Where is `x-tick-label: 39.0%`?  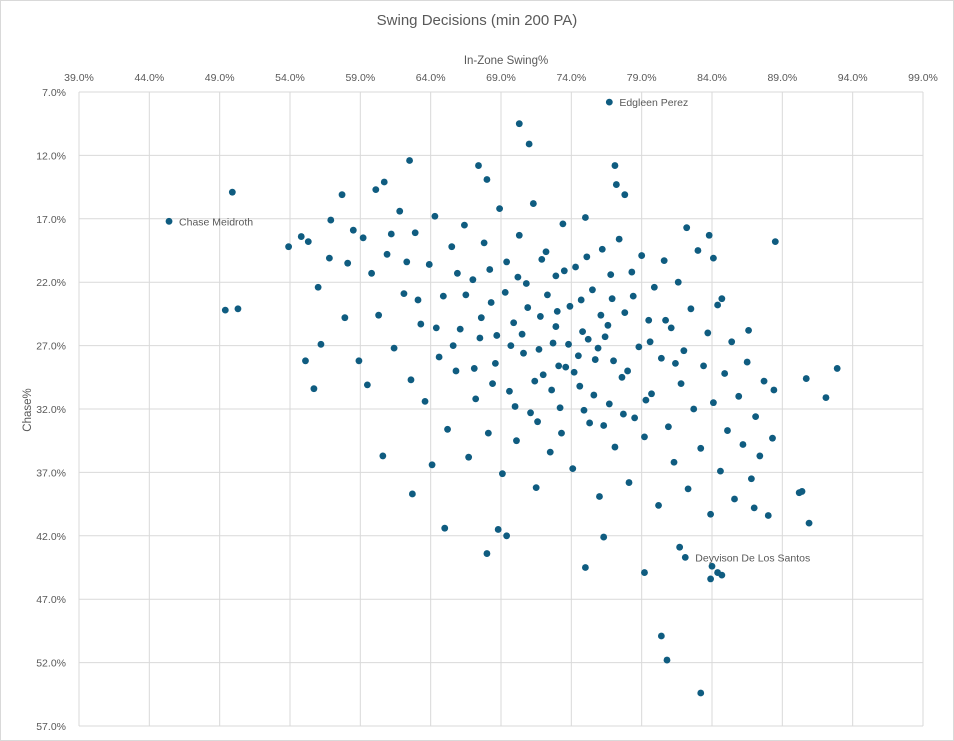 x-tick-label: 39.0% is located at coordinates (79, 78).